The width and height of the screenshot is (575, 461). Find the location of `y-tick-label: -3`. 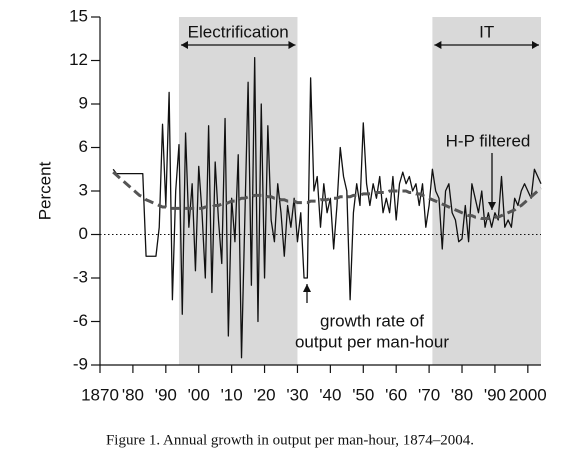

y-tick-label: -3 is located at coordinates (80, 276).